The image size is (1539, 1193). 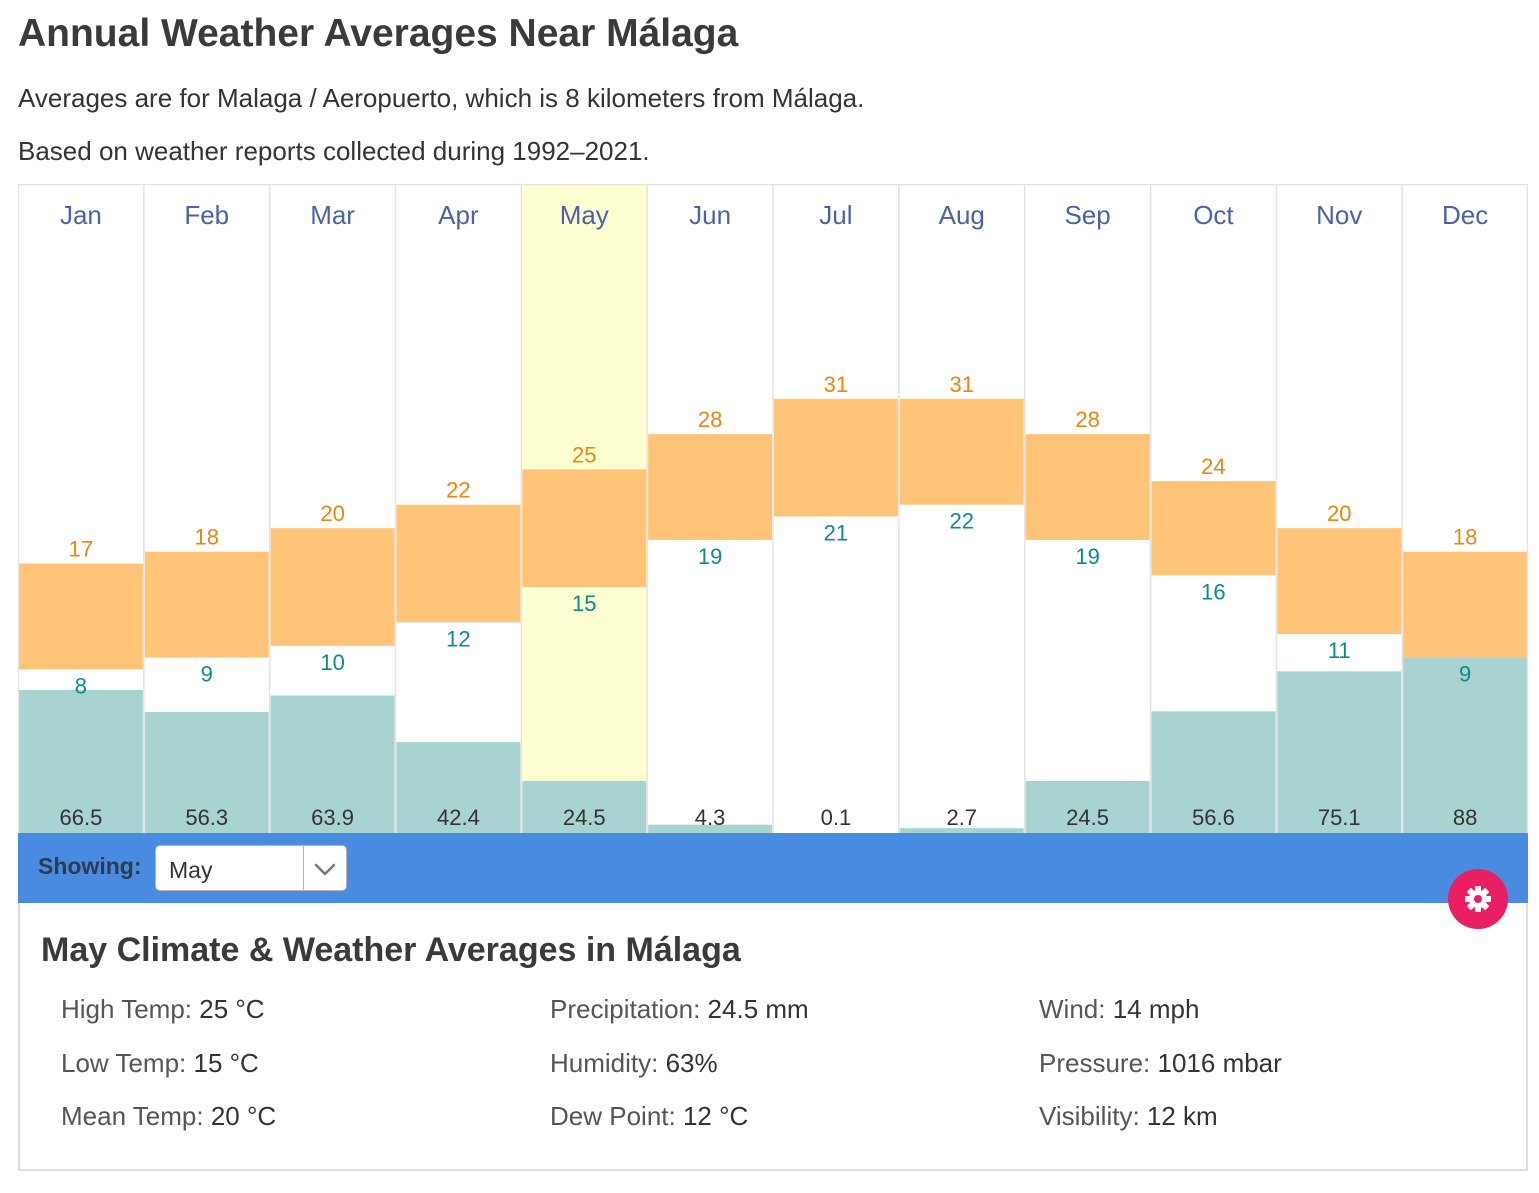 I want to click on month-label-nov: Nov, so click(x=1339, y=215).